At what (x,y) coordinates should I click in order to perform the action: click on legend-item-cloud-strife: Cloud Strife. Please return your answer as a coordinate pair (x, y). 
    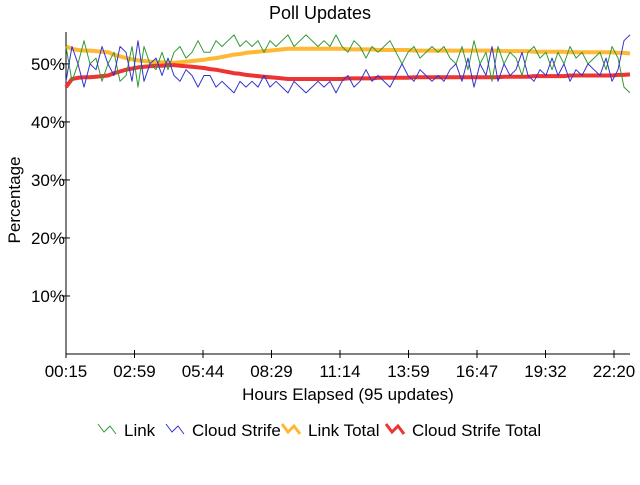
    Looking at the image, I should click on (223, 430).